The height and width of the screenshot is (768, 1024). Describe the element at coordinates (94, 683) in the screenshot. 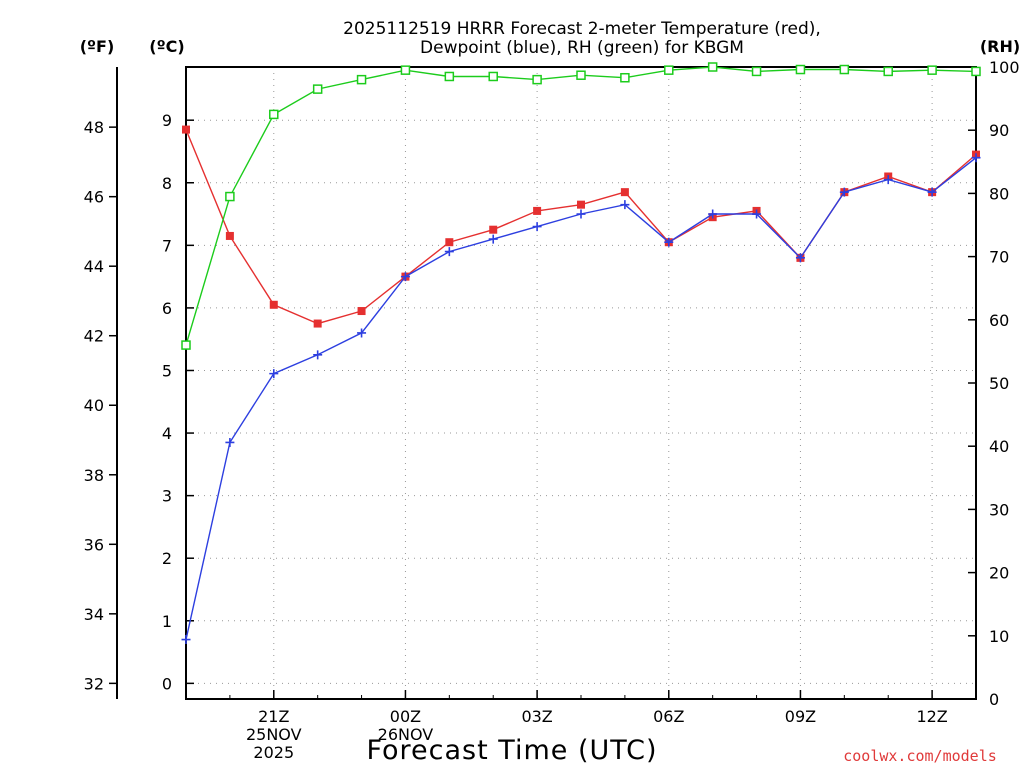

I see `fahrenheit-tick-label: 32` at that location.